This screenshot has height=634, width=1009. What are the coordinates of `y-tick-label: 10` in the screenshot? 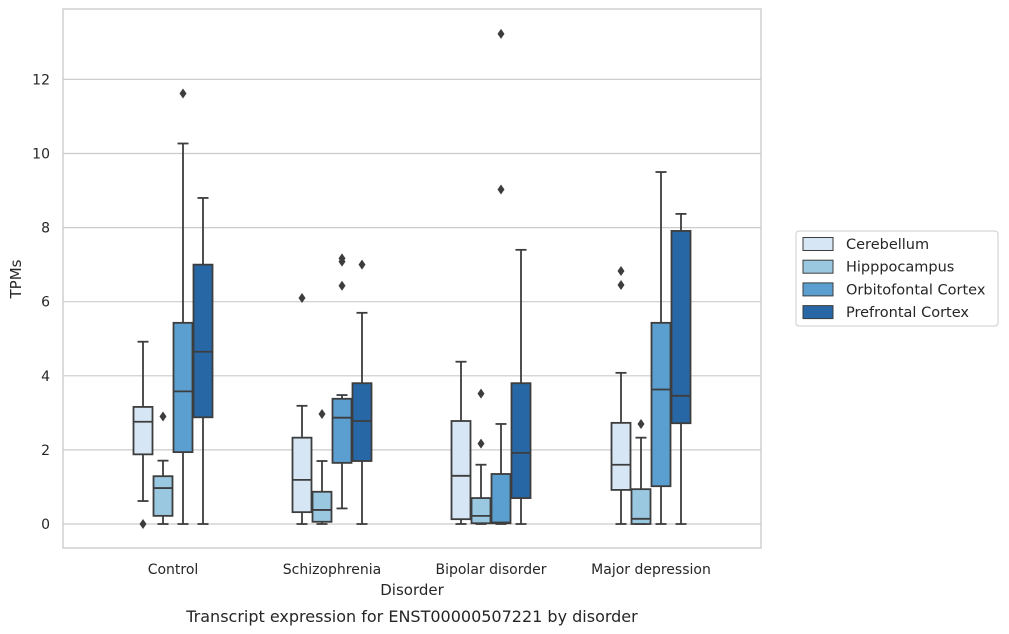 It's located at (41, 155).